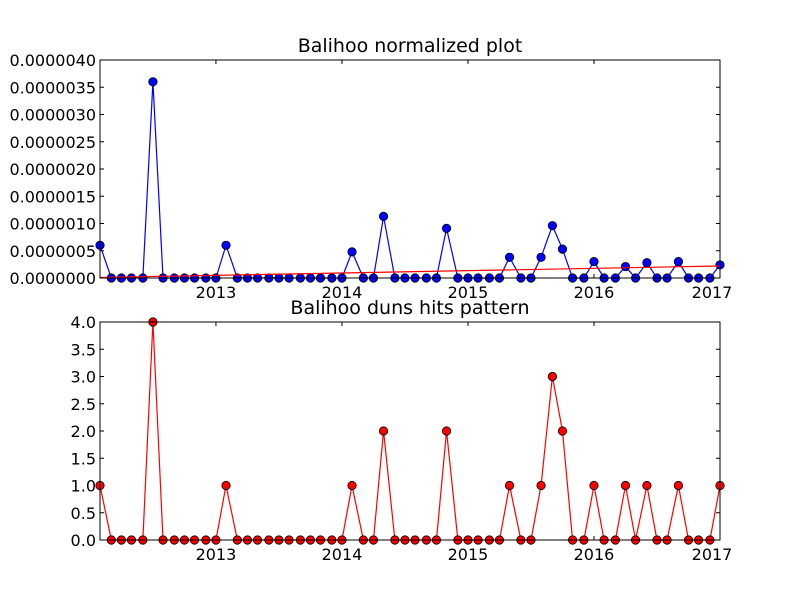  What do you see at coordinates (52, 115) in the screenshot?
I see `y-tick-label: 0.0000030` at bounding box center [52, 115].